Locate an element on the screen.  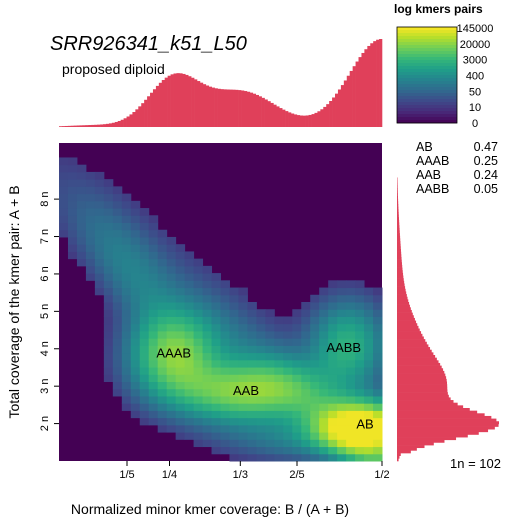
right-histogram is located at coordinates (448, 319).